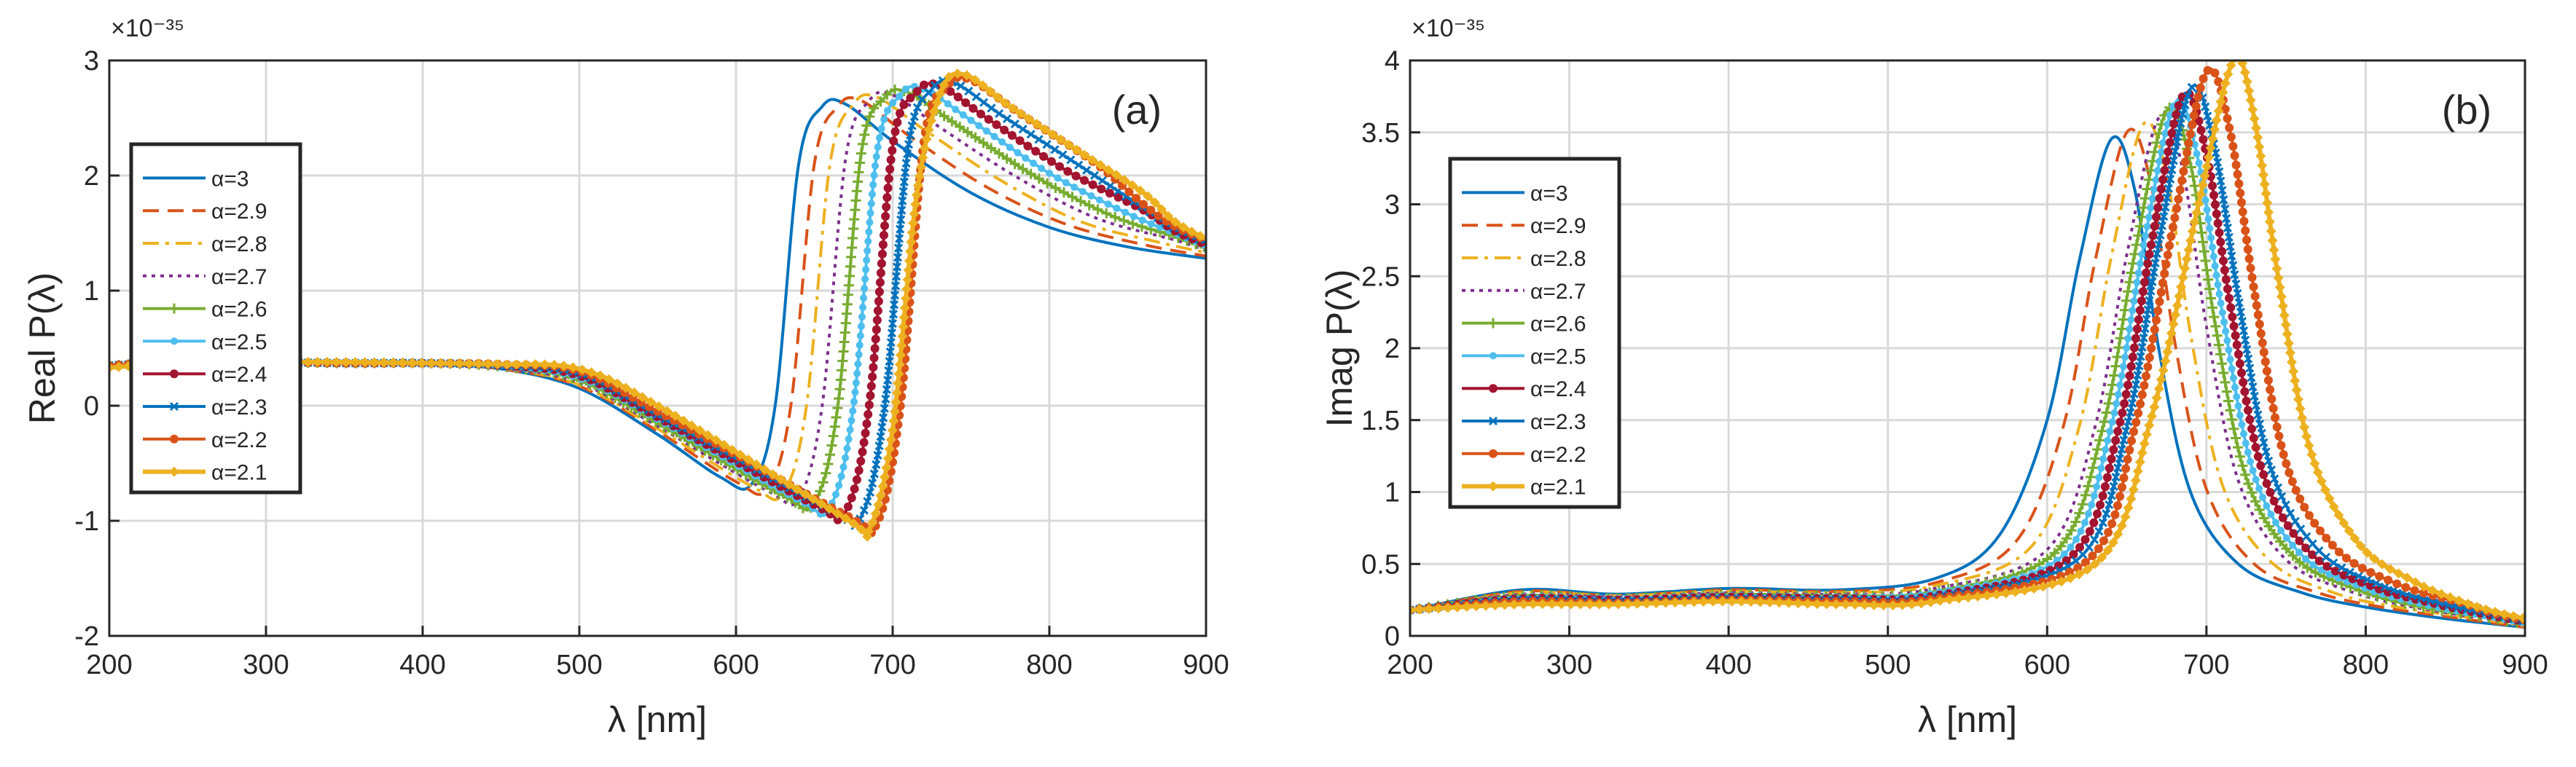 The width and height of the screenshot is (2576, 767). What do you see at coordinates (1410, 665) in the screenshot?
I see `x-tick-label: 200` at bounding box center [1410, 665].